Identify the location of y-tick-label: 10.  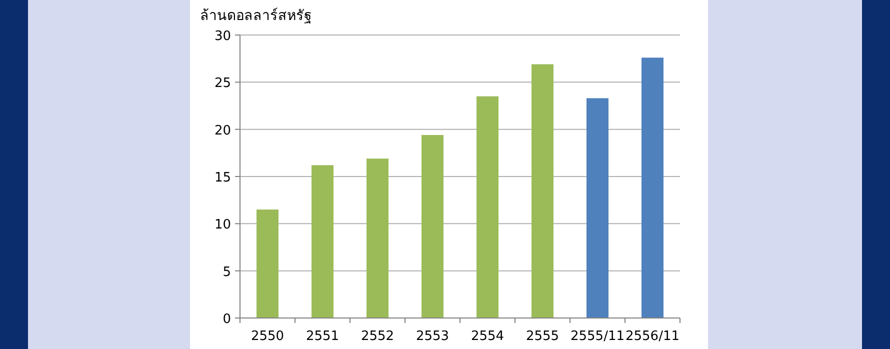
(222, 225).